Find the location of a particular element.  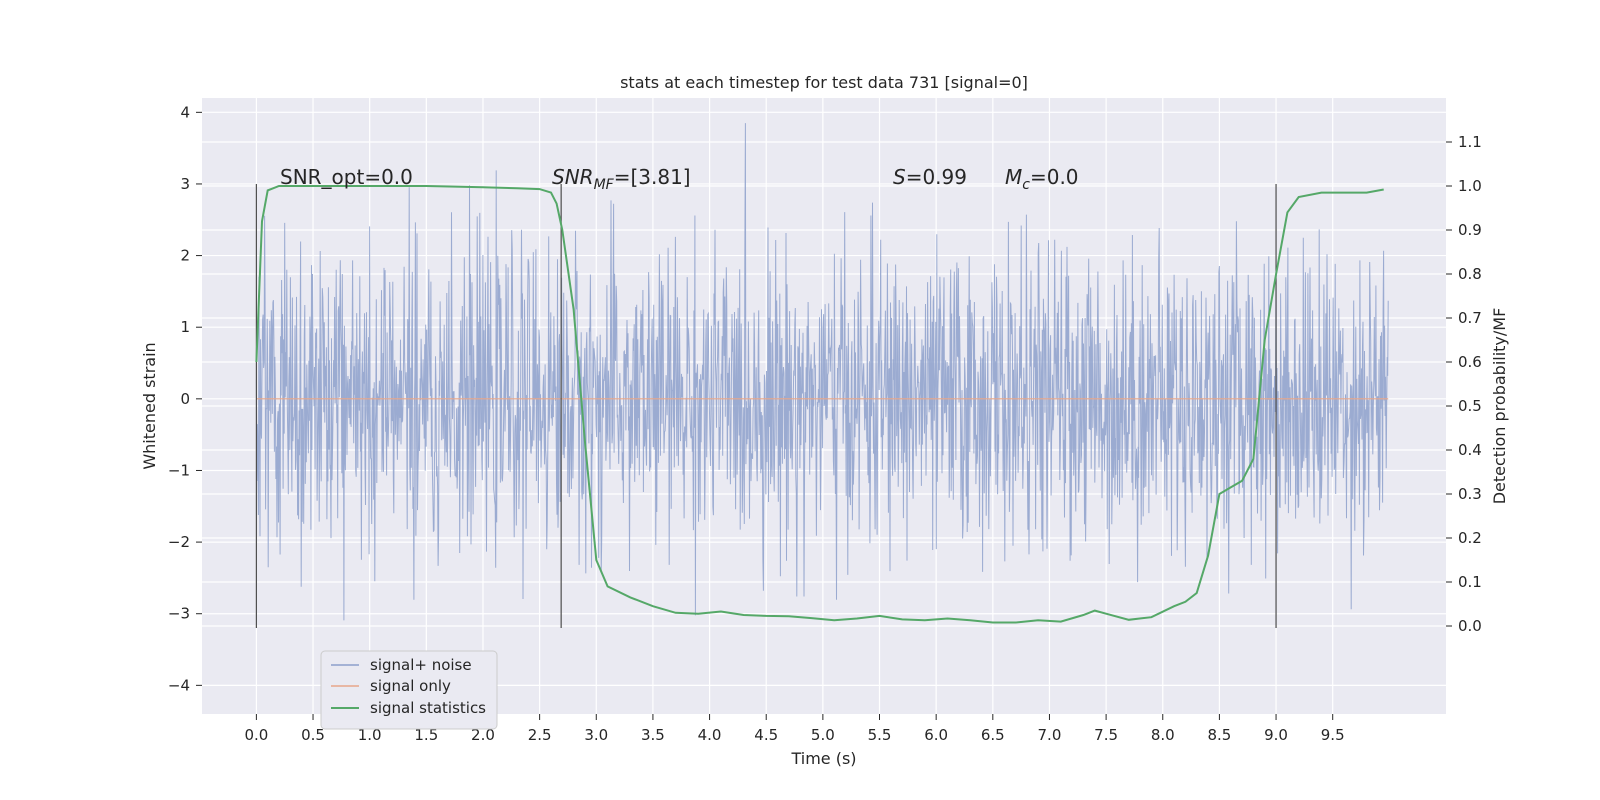

right-y-tick-label: 0.9 is located at coordinates (1470, 230).